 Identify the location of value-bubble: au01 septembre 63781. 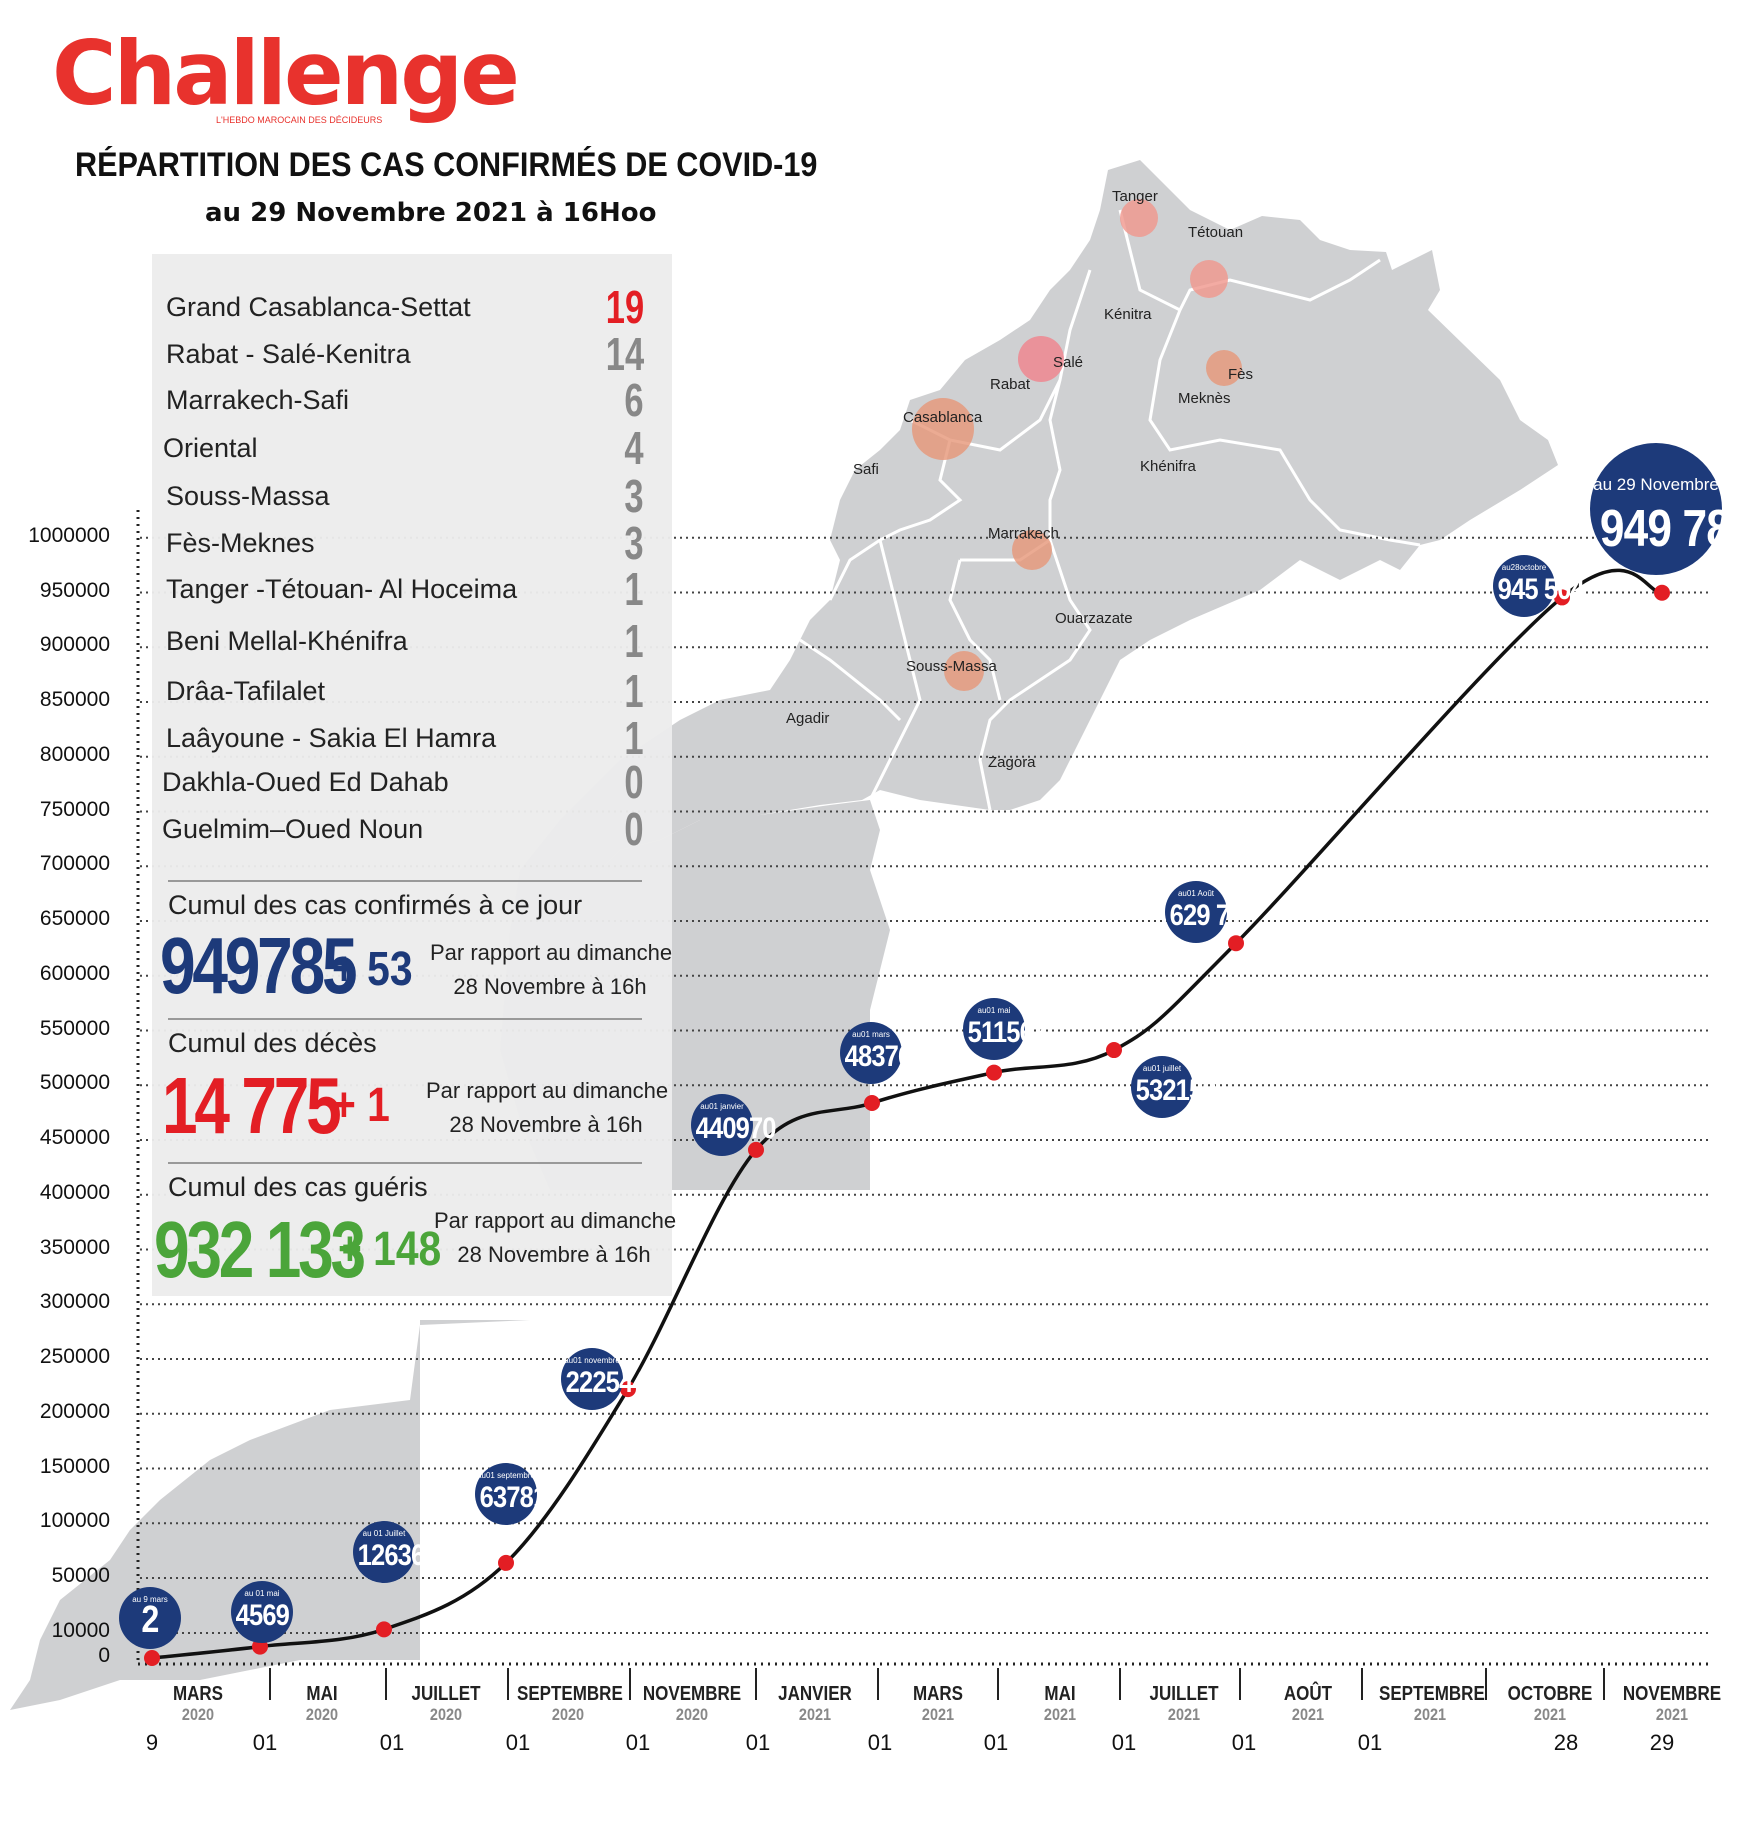
(511, 1494).